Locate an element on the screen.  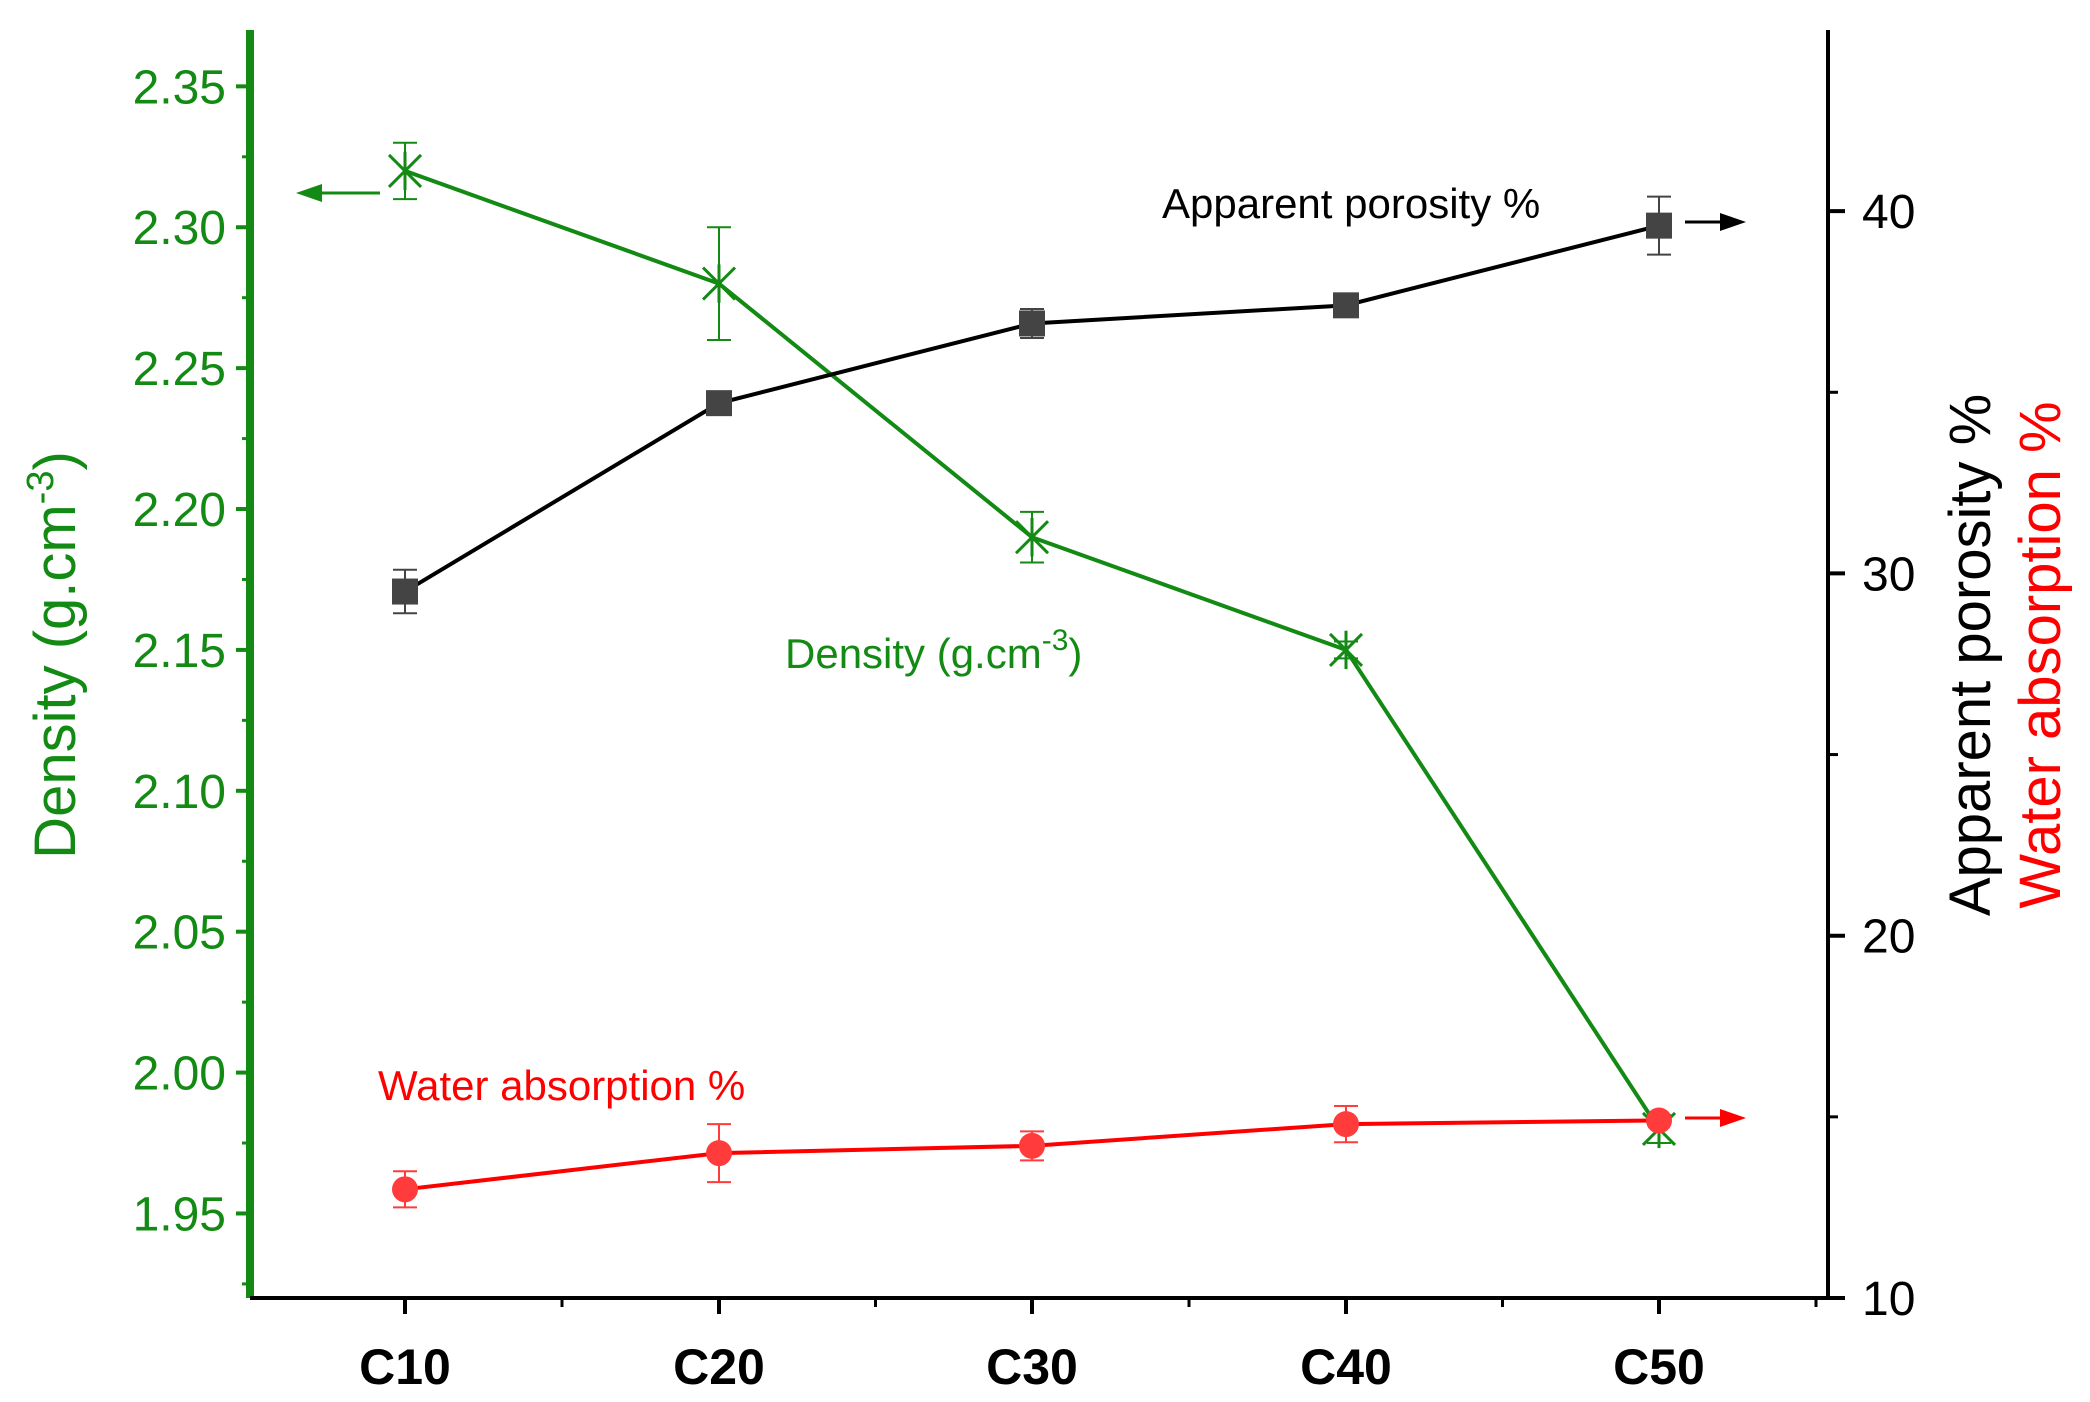
left-tick-label: 1.95 is located at coordinates (179, 1214).